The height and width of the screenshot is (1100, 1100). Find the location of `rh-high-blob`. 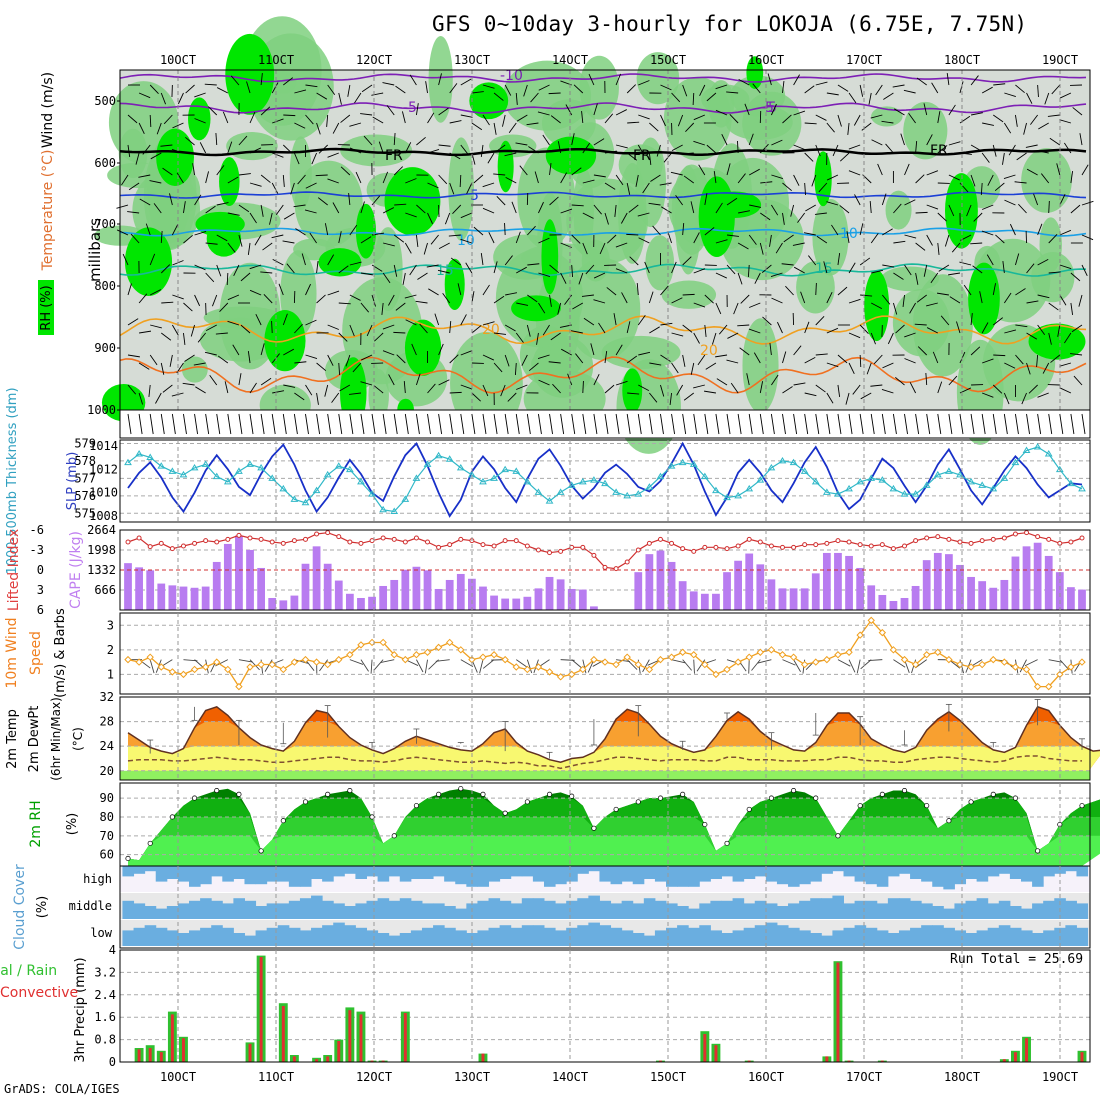

rh-high-blob is located at coordinates (412, 201).